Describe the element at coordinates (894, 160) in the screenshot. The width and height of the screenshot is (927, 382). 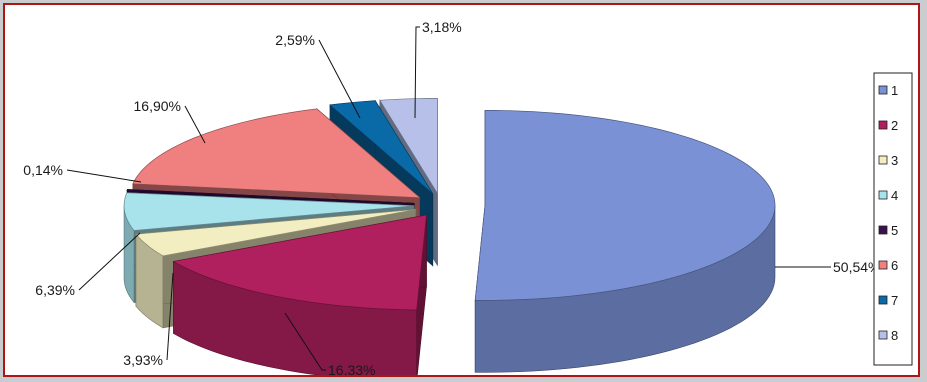
I see `legend-label-3: 3` at that location.